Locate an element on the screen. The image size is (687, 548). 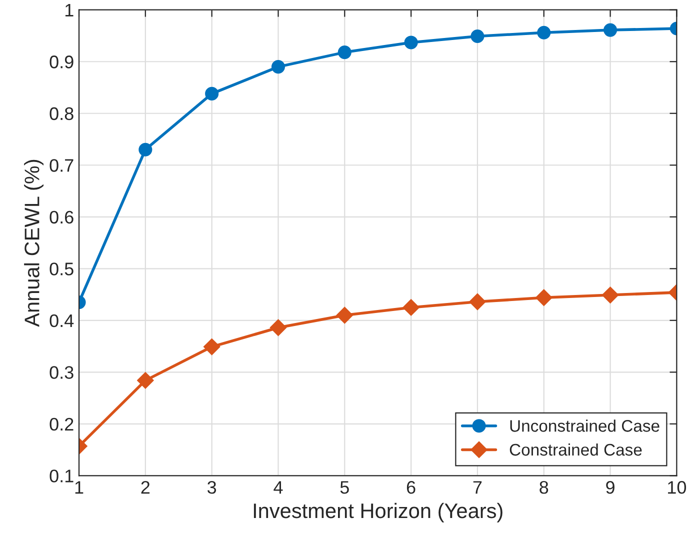
legend-label: Constrained Case is located at coordinates (576, 449).